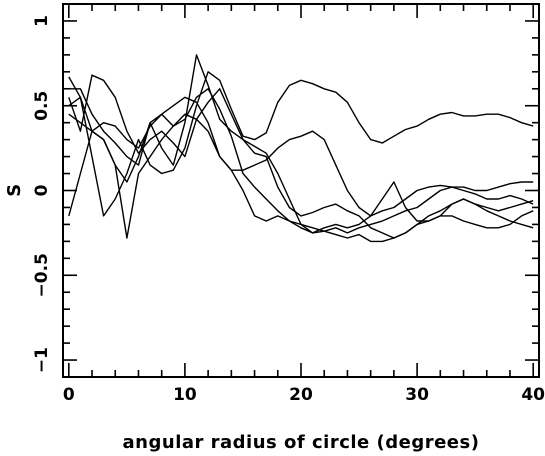 This screenshot has height=456, width=545. Describe the element at coordinates (42, 21) in the screenshot. I see `y-tick-label: 1` at that location.